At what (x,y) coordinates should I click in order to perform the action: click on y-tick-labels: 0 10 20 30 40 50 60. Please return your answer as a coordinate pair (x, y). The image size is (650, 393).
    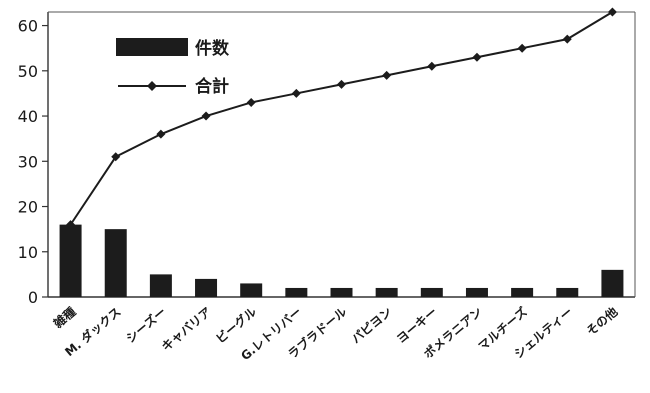
    Looking at the image, I should click on (28, 162).